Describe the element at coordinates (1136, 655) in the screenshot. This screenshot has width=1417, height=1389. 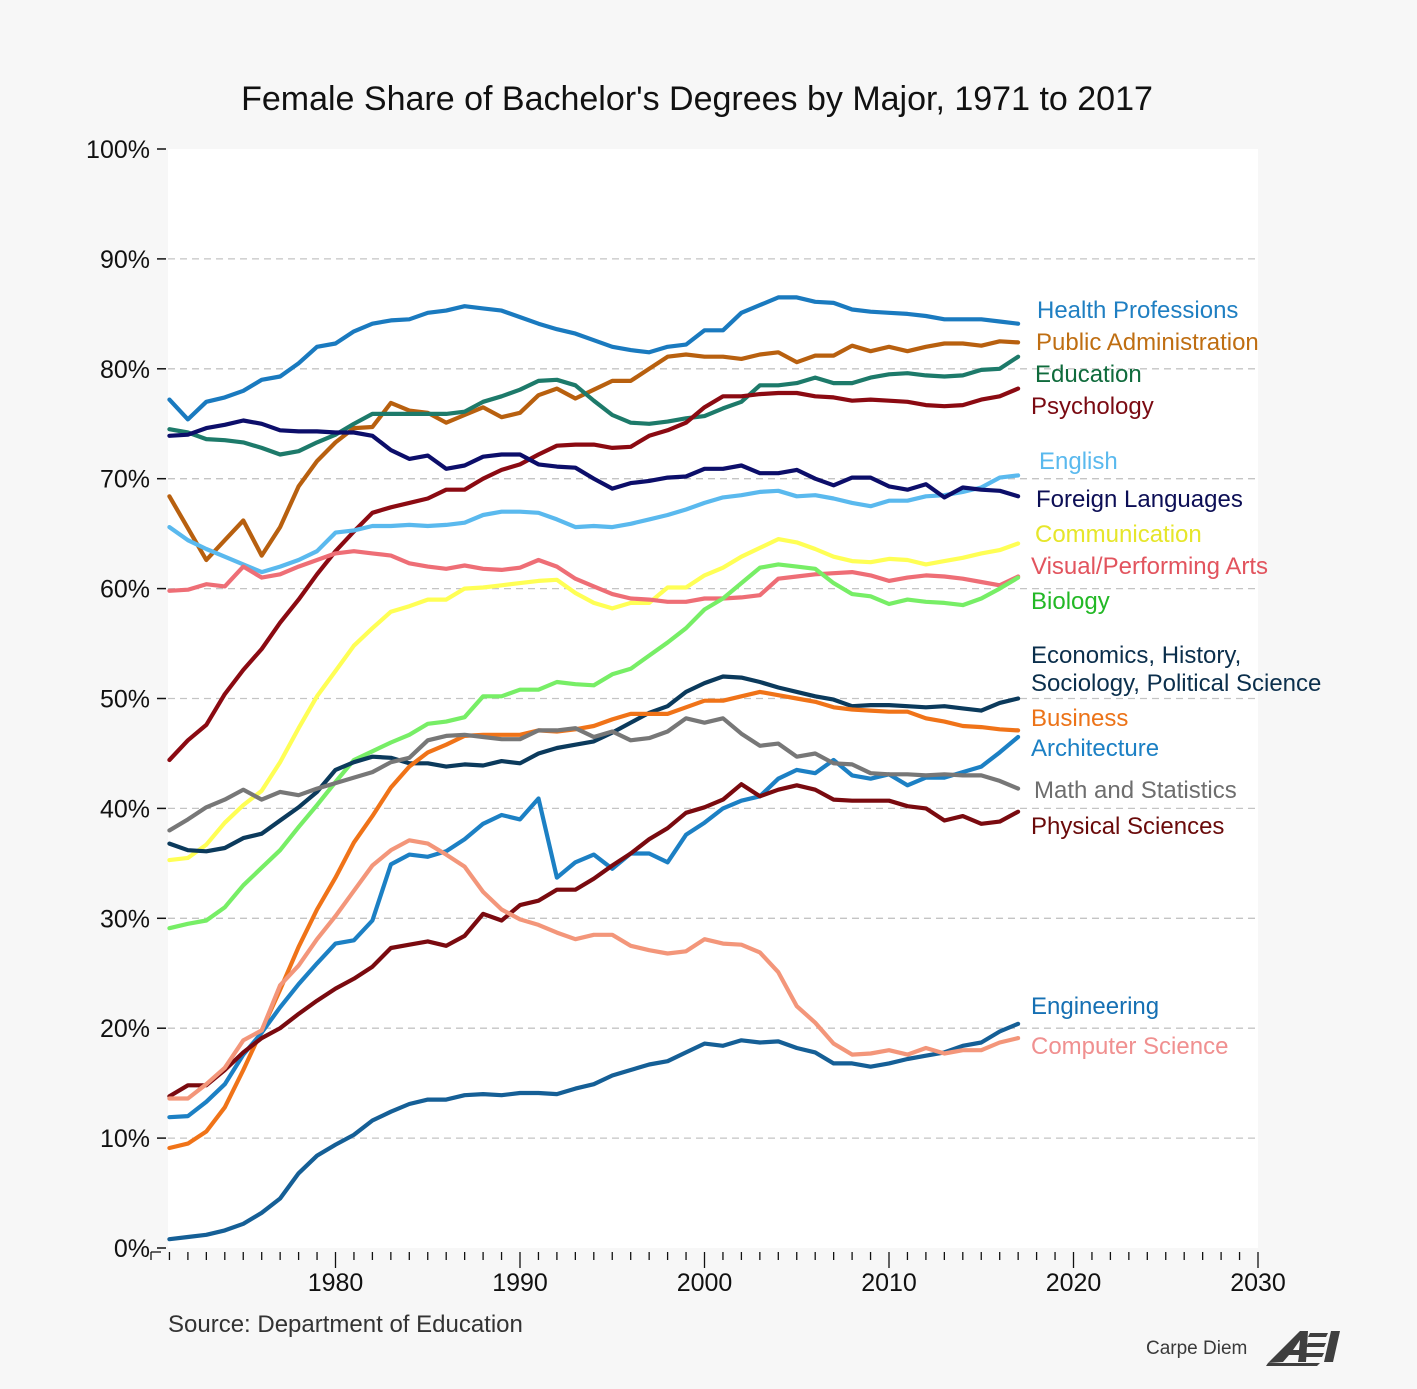
I see `series-label-economics-history-sociology-political-science: Economics, History,` at that location.